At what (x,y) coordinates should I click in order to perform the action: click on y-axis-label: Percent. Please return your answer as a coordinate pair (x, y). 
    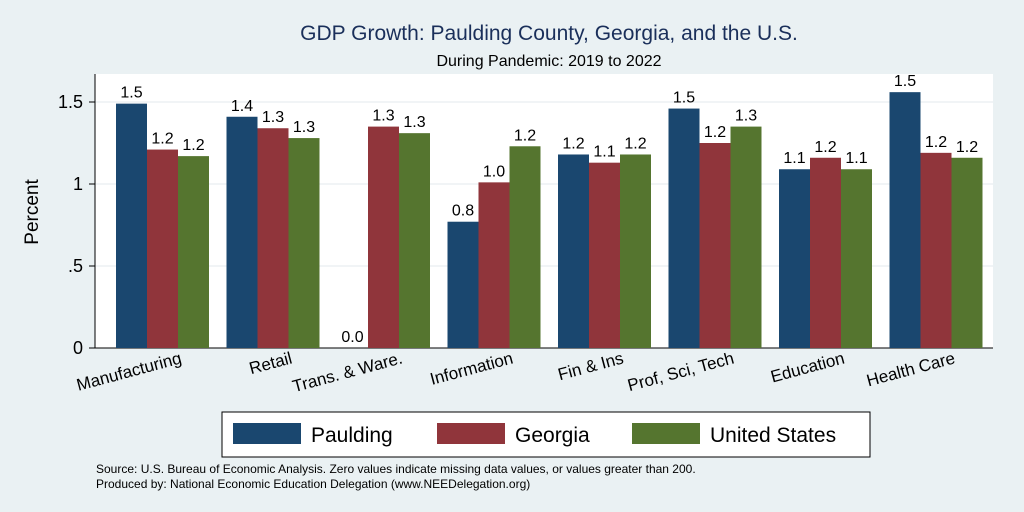
    Looking at the image, I should click on (32, 212).